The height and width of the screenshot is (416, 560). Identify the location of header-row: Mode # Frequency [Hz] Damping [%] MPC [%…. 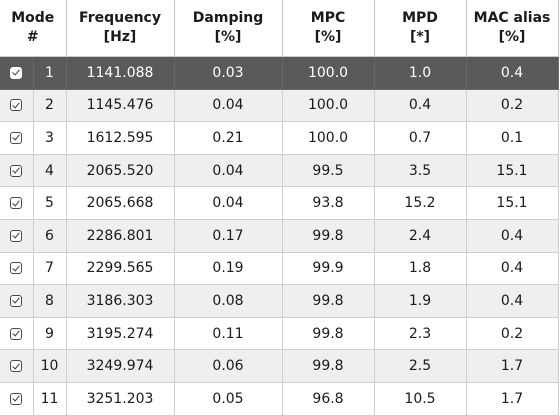
(279, 28).